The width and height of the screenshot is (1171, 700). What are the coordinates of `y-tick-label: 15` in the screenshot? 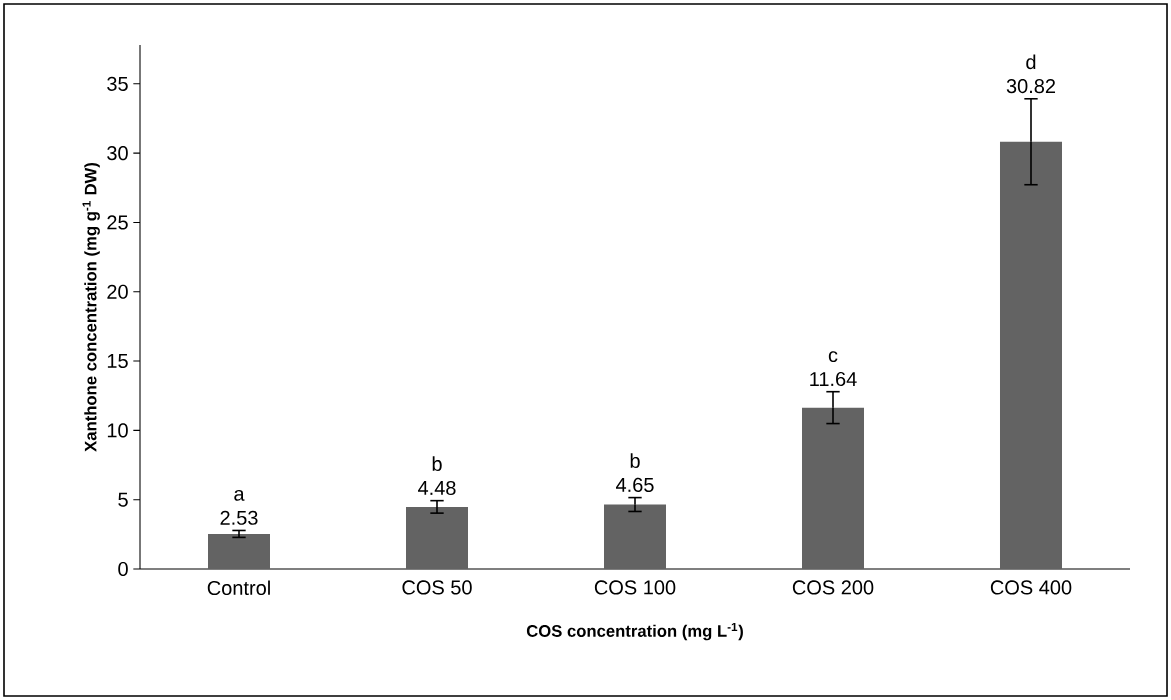 It's located at (117, 361).